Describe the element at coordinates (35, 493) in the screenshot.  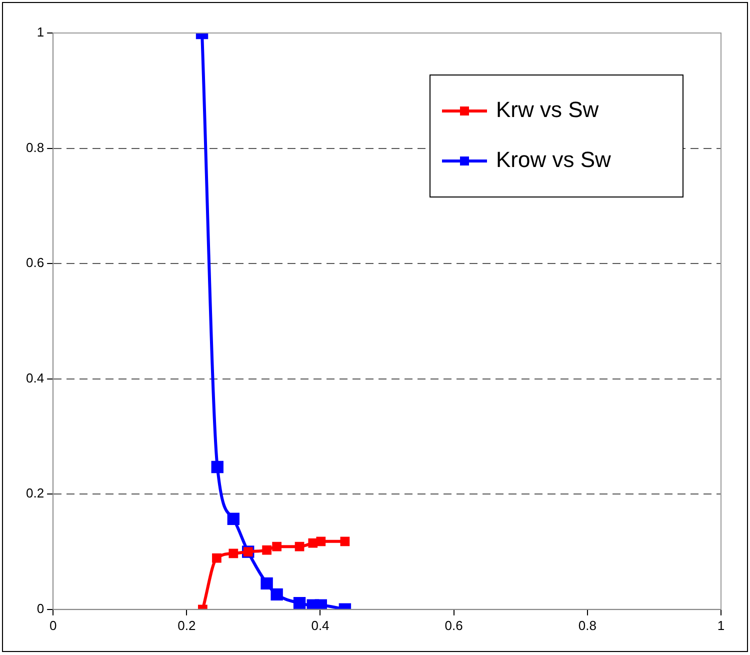
I see `y-tick-label: 0.2` at that location.